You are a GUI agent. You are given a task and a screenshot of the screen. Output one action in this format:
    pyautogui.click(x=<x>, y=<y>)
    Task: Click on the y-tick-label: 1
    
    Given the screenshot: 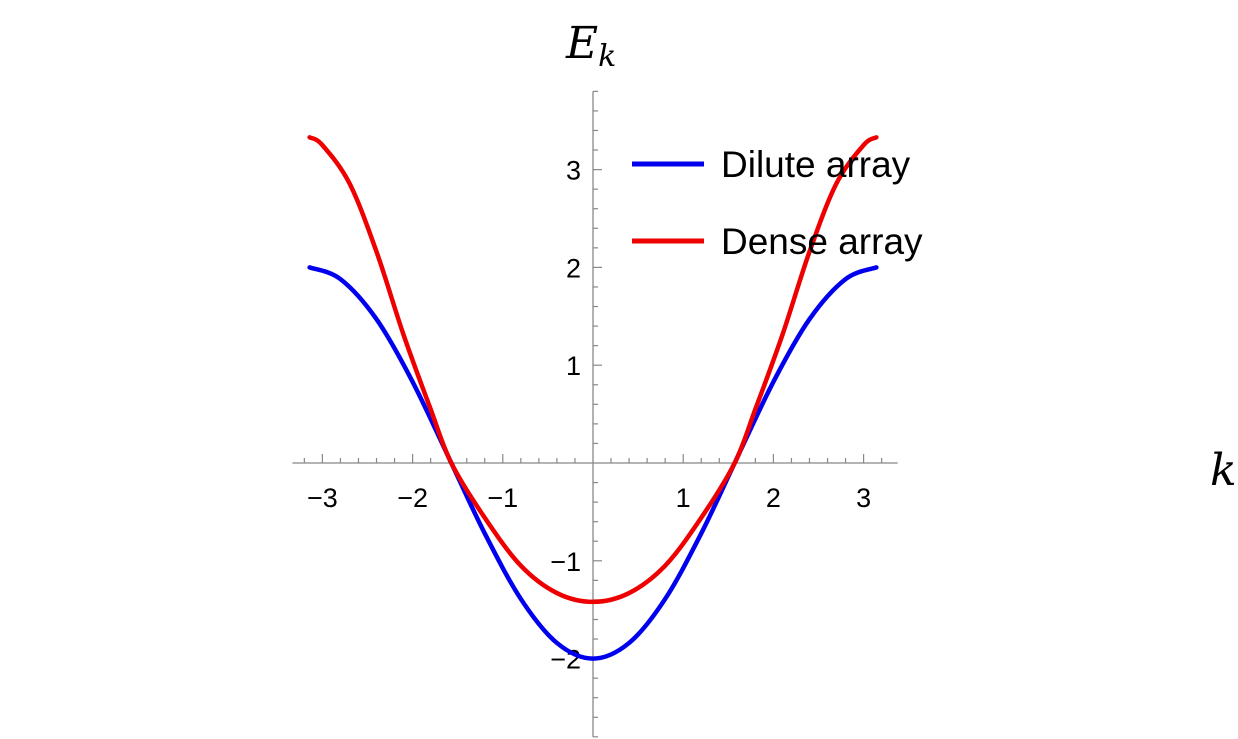 What is the action you would take?
    pyautogui.click(x=573, y=366)
    